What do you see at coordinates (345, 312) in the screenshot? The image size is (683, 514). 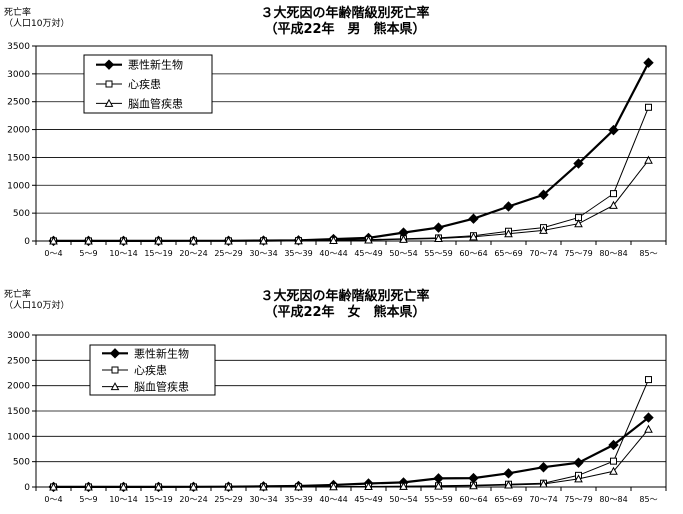 I see `chart-subtitle: （平成22年 女 熊本県）` at bounding box center [345, 312].